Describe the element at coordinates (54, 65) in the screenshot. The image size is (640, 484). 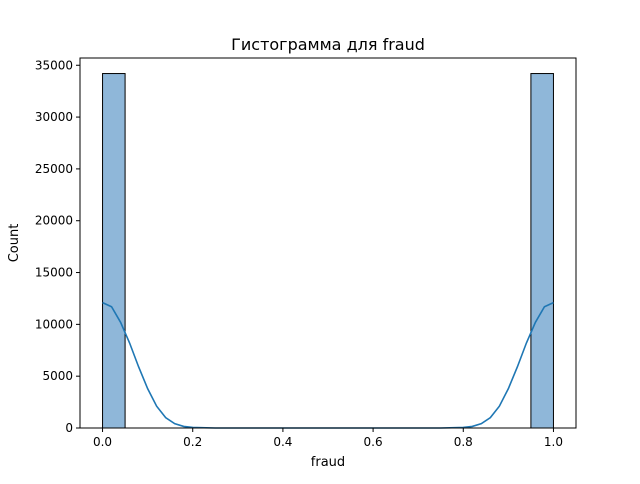
I see `y-tick-label: 35000` at that location.